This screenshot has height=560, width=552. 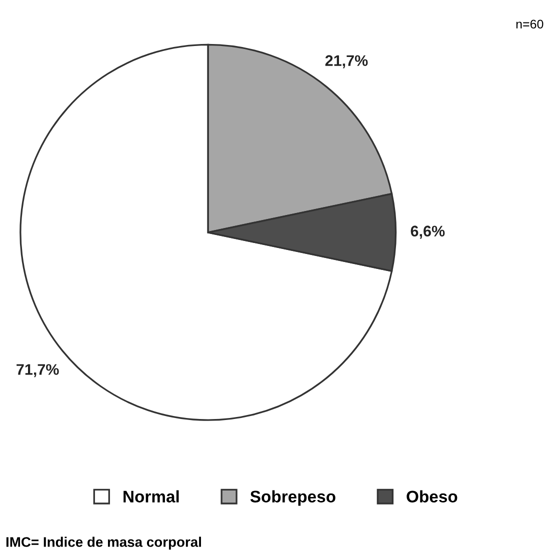 I want to click on data-label: 6,6%, so click(x=427, y=232).